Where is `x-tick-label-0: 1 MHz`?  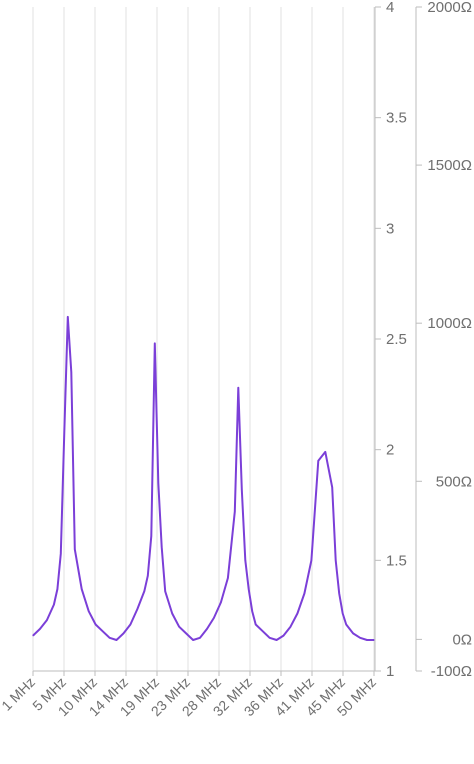 x-tick-label-0: 1 MHz is located at coordinates (19, 694).